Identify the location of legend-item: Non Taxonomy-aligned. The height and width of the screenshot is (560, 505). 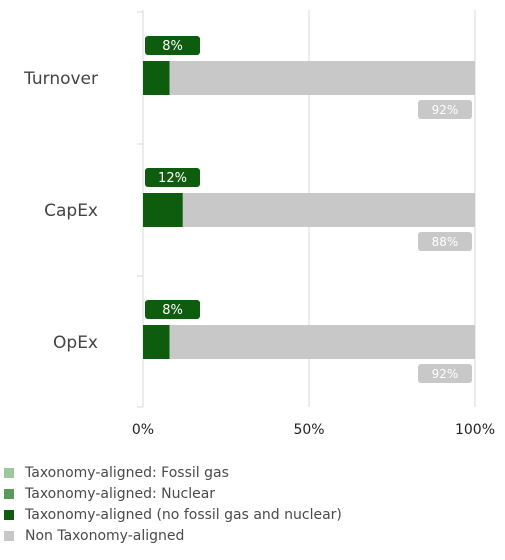
(173, 535).